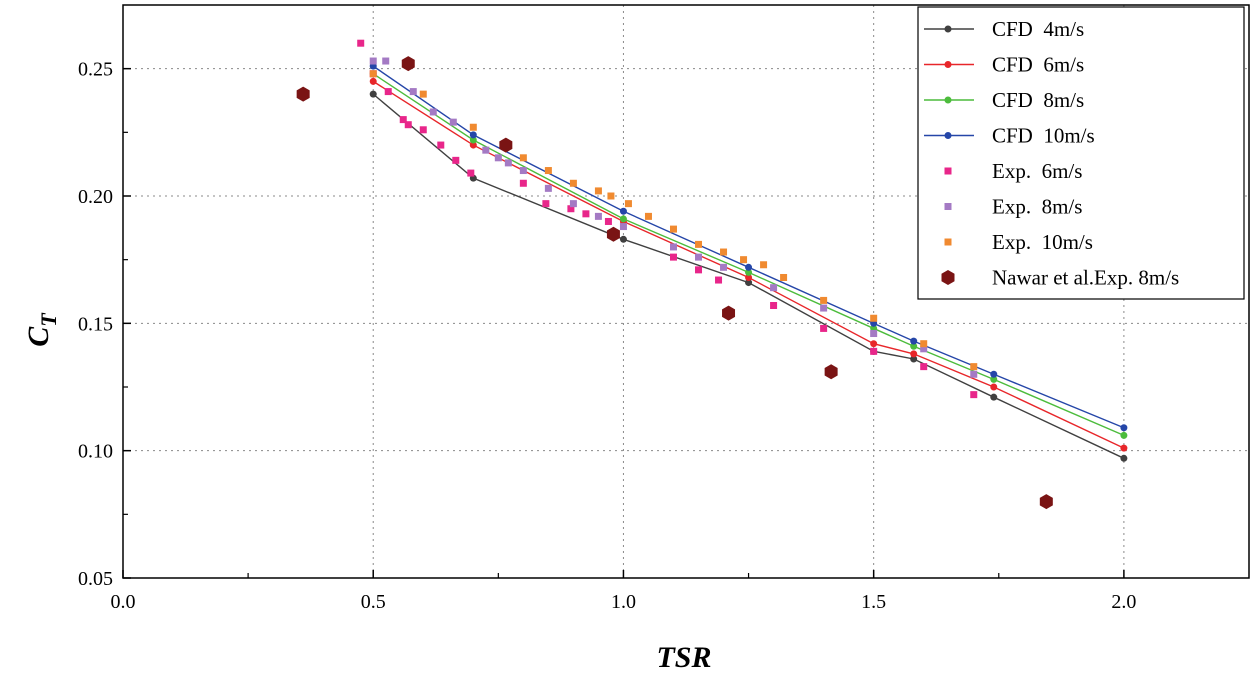 Image resolution: width=1255 pixels, height=678 pixels. I want to click on x-axis-title: TSR, so click(683, 657).